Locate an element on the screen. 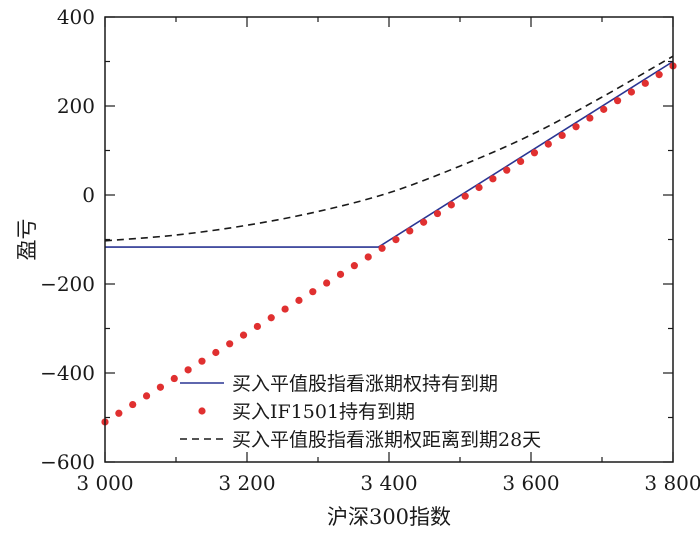 This screenshot has height=535, width=700. y-tick-label: 0 is located at coordinates (88, 195).